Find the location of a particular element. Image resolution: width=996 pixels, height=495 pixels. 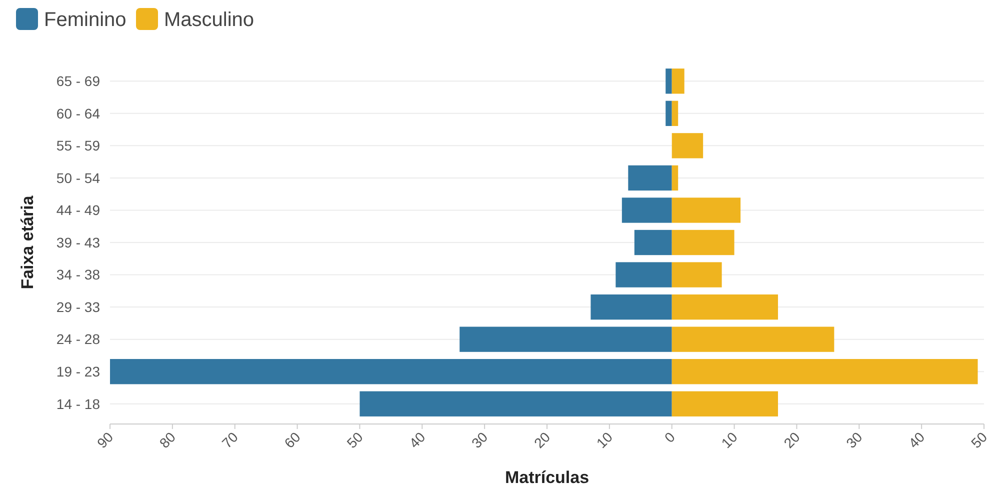

legend-label: Feminino is located at coordinates (85, 20).